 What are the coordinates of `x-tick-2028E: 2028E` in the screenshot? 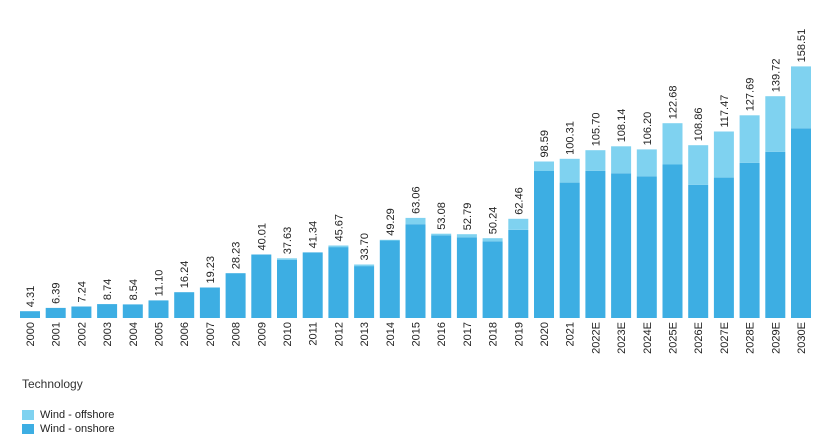 It's located at (751, 338).